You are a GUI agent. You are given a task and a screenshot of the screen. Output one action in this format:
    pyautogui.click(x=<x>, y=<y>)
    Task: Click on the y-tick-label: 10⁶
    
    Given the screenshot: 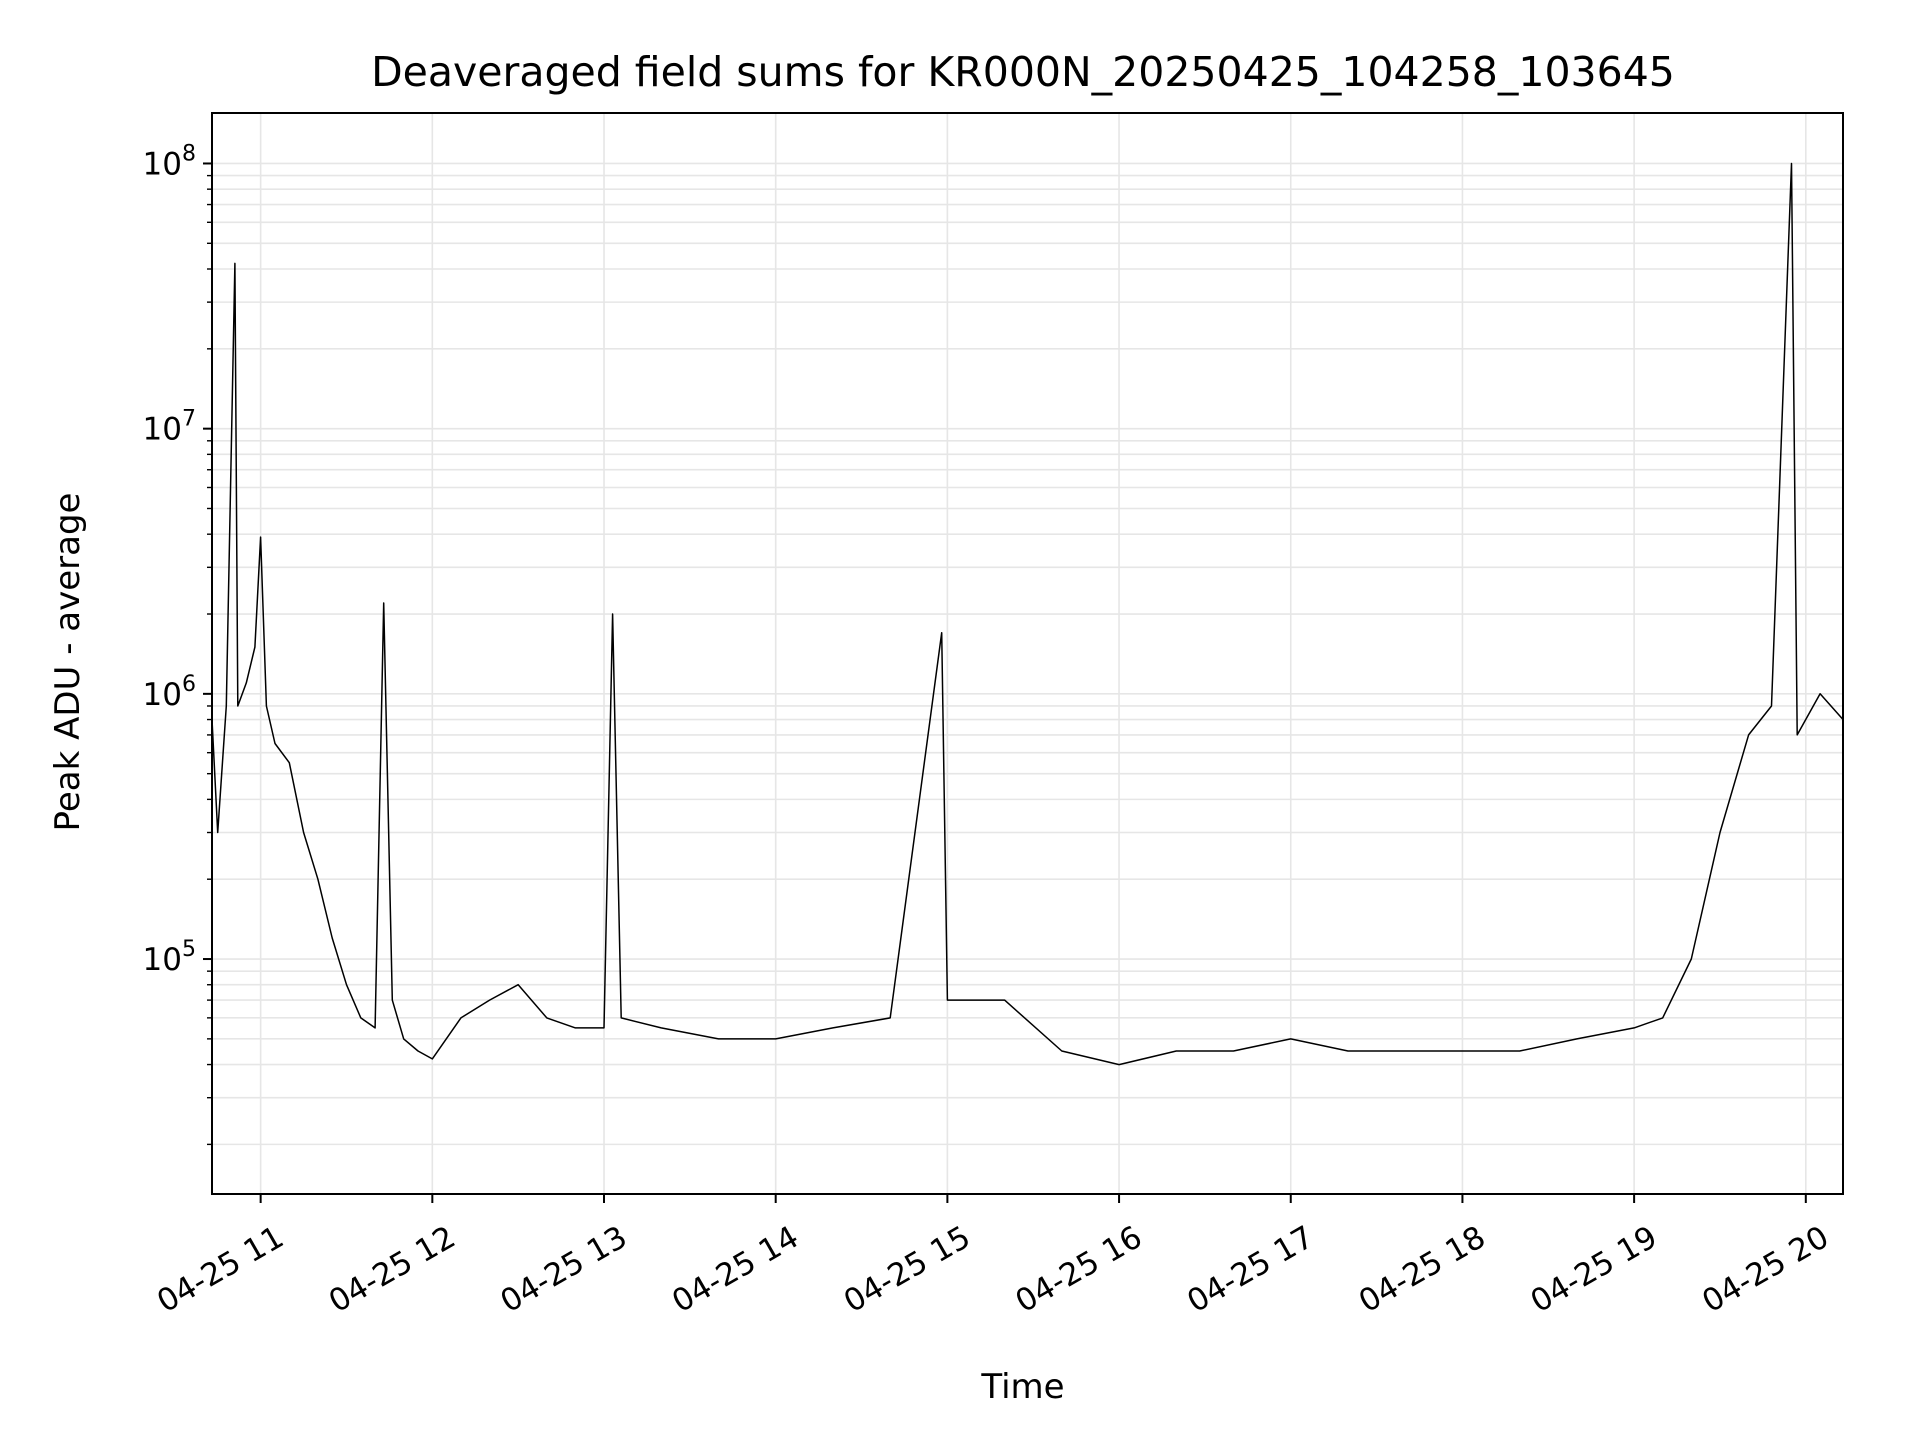 What is the action you would take?
    pyautogui.click(x=169, y=692)
    